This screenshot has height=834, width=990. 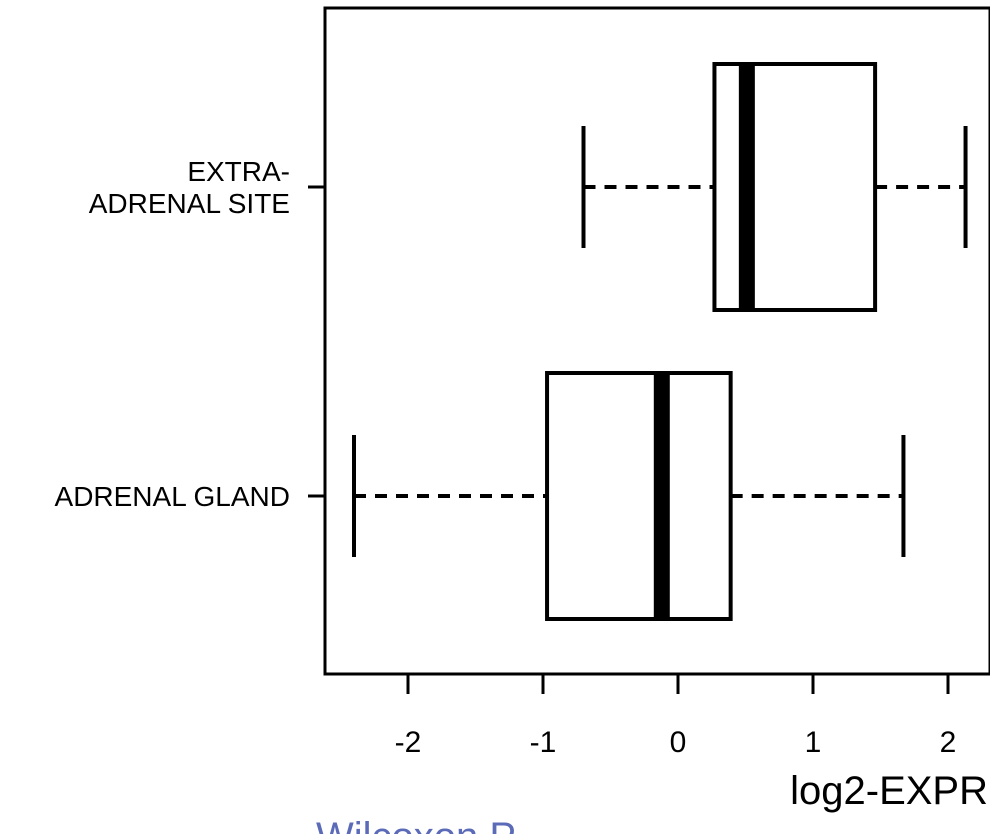 What do you see at coordinates (416, 824) in the screenshot?
I see `footer-text: Wilcoxon P` at bounding box center [416, 824].